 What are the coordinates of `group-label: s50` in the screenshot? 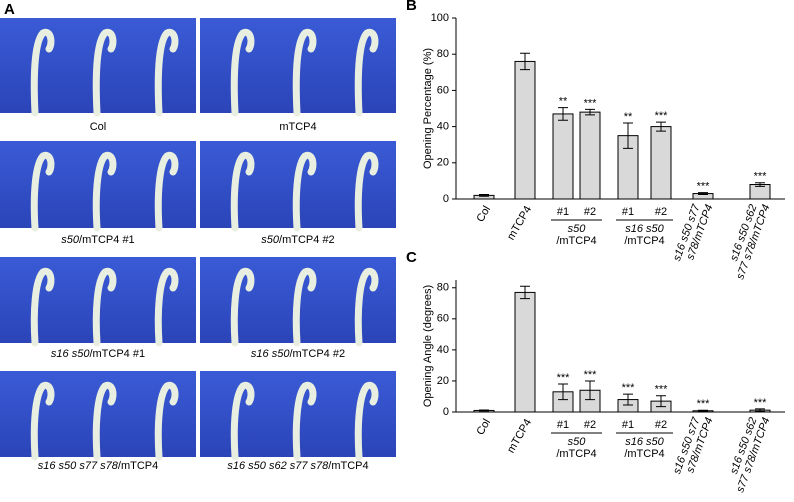 It's located at (577, 442).